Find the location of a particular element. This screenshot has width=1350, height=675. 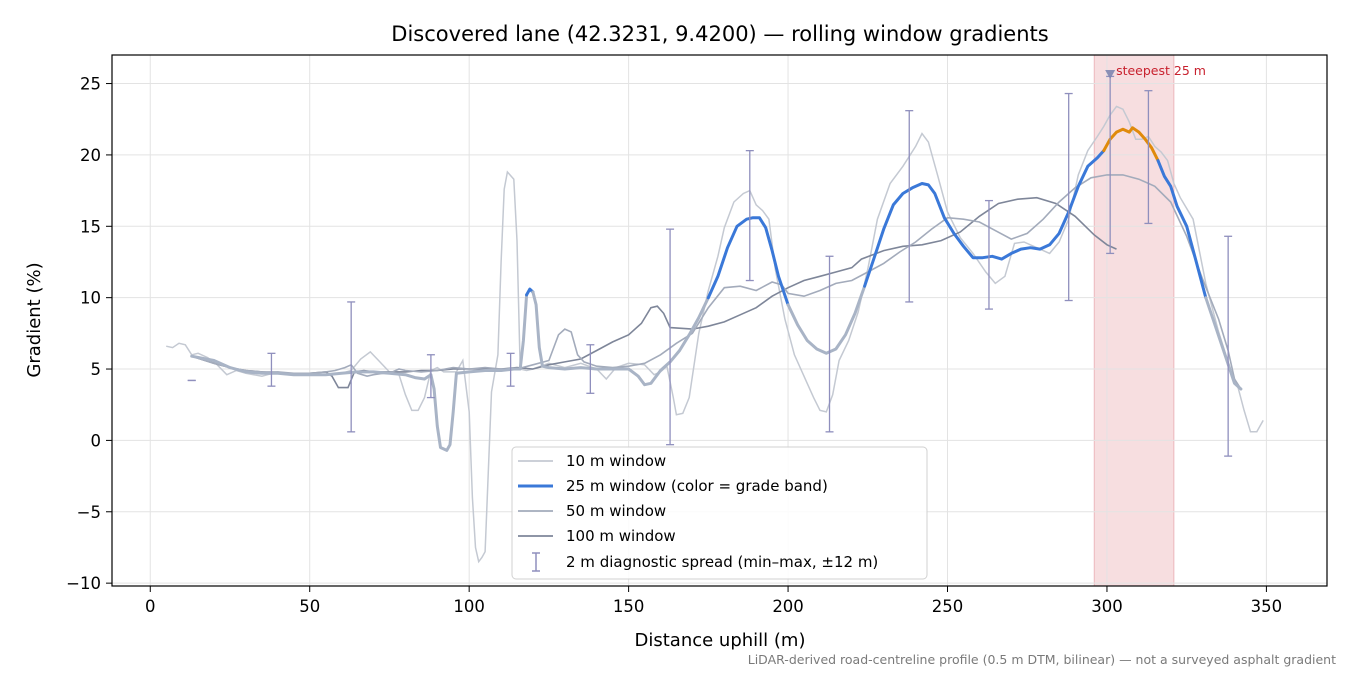

y-tick-label: −5 is located at coordinates (89, 512).